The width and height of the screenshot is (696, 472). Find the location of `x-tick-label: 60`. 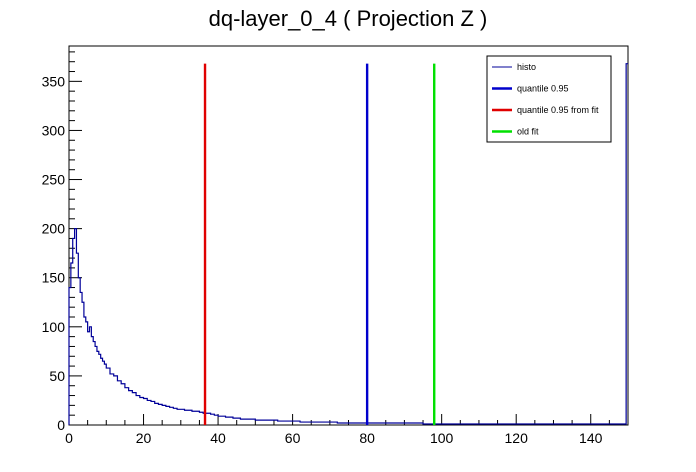

x-tick-label: 60 is located at coordinates (293, 438).